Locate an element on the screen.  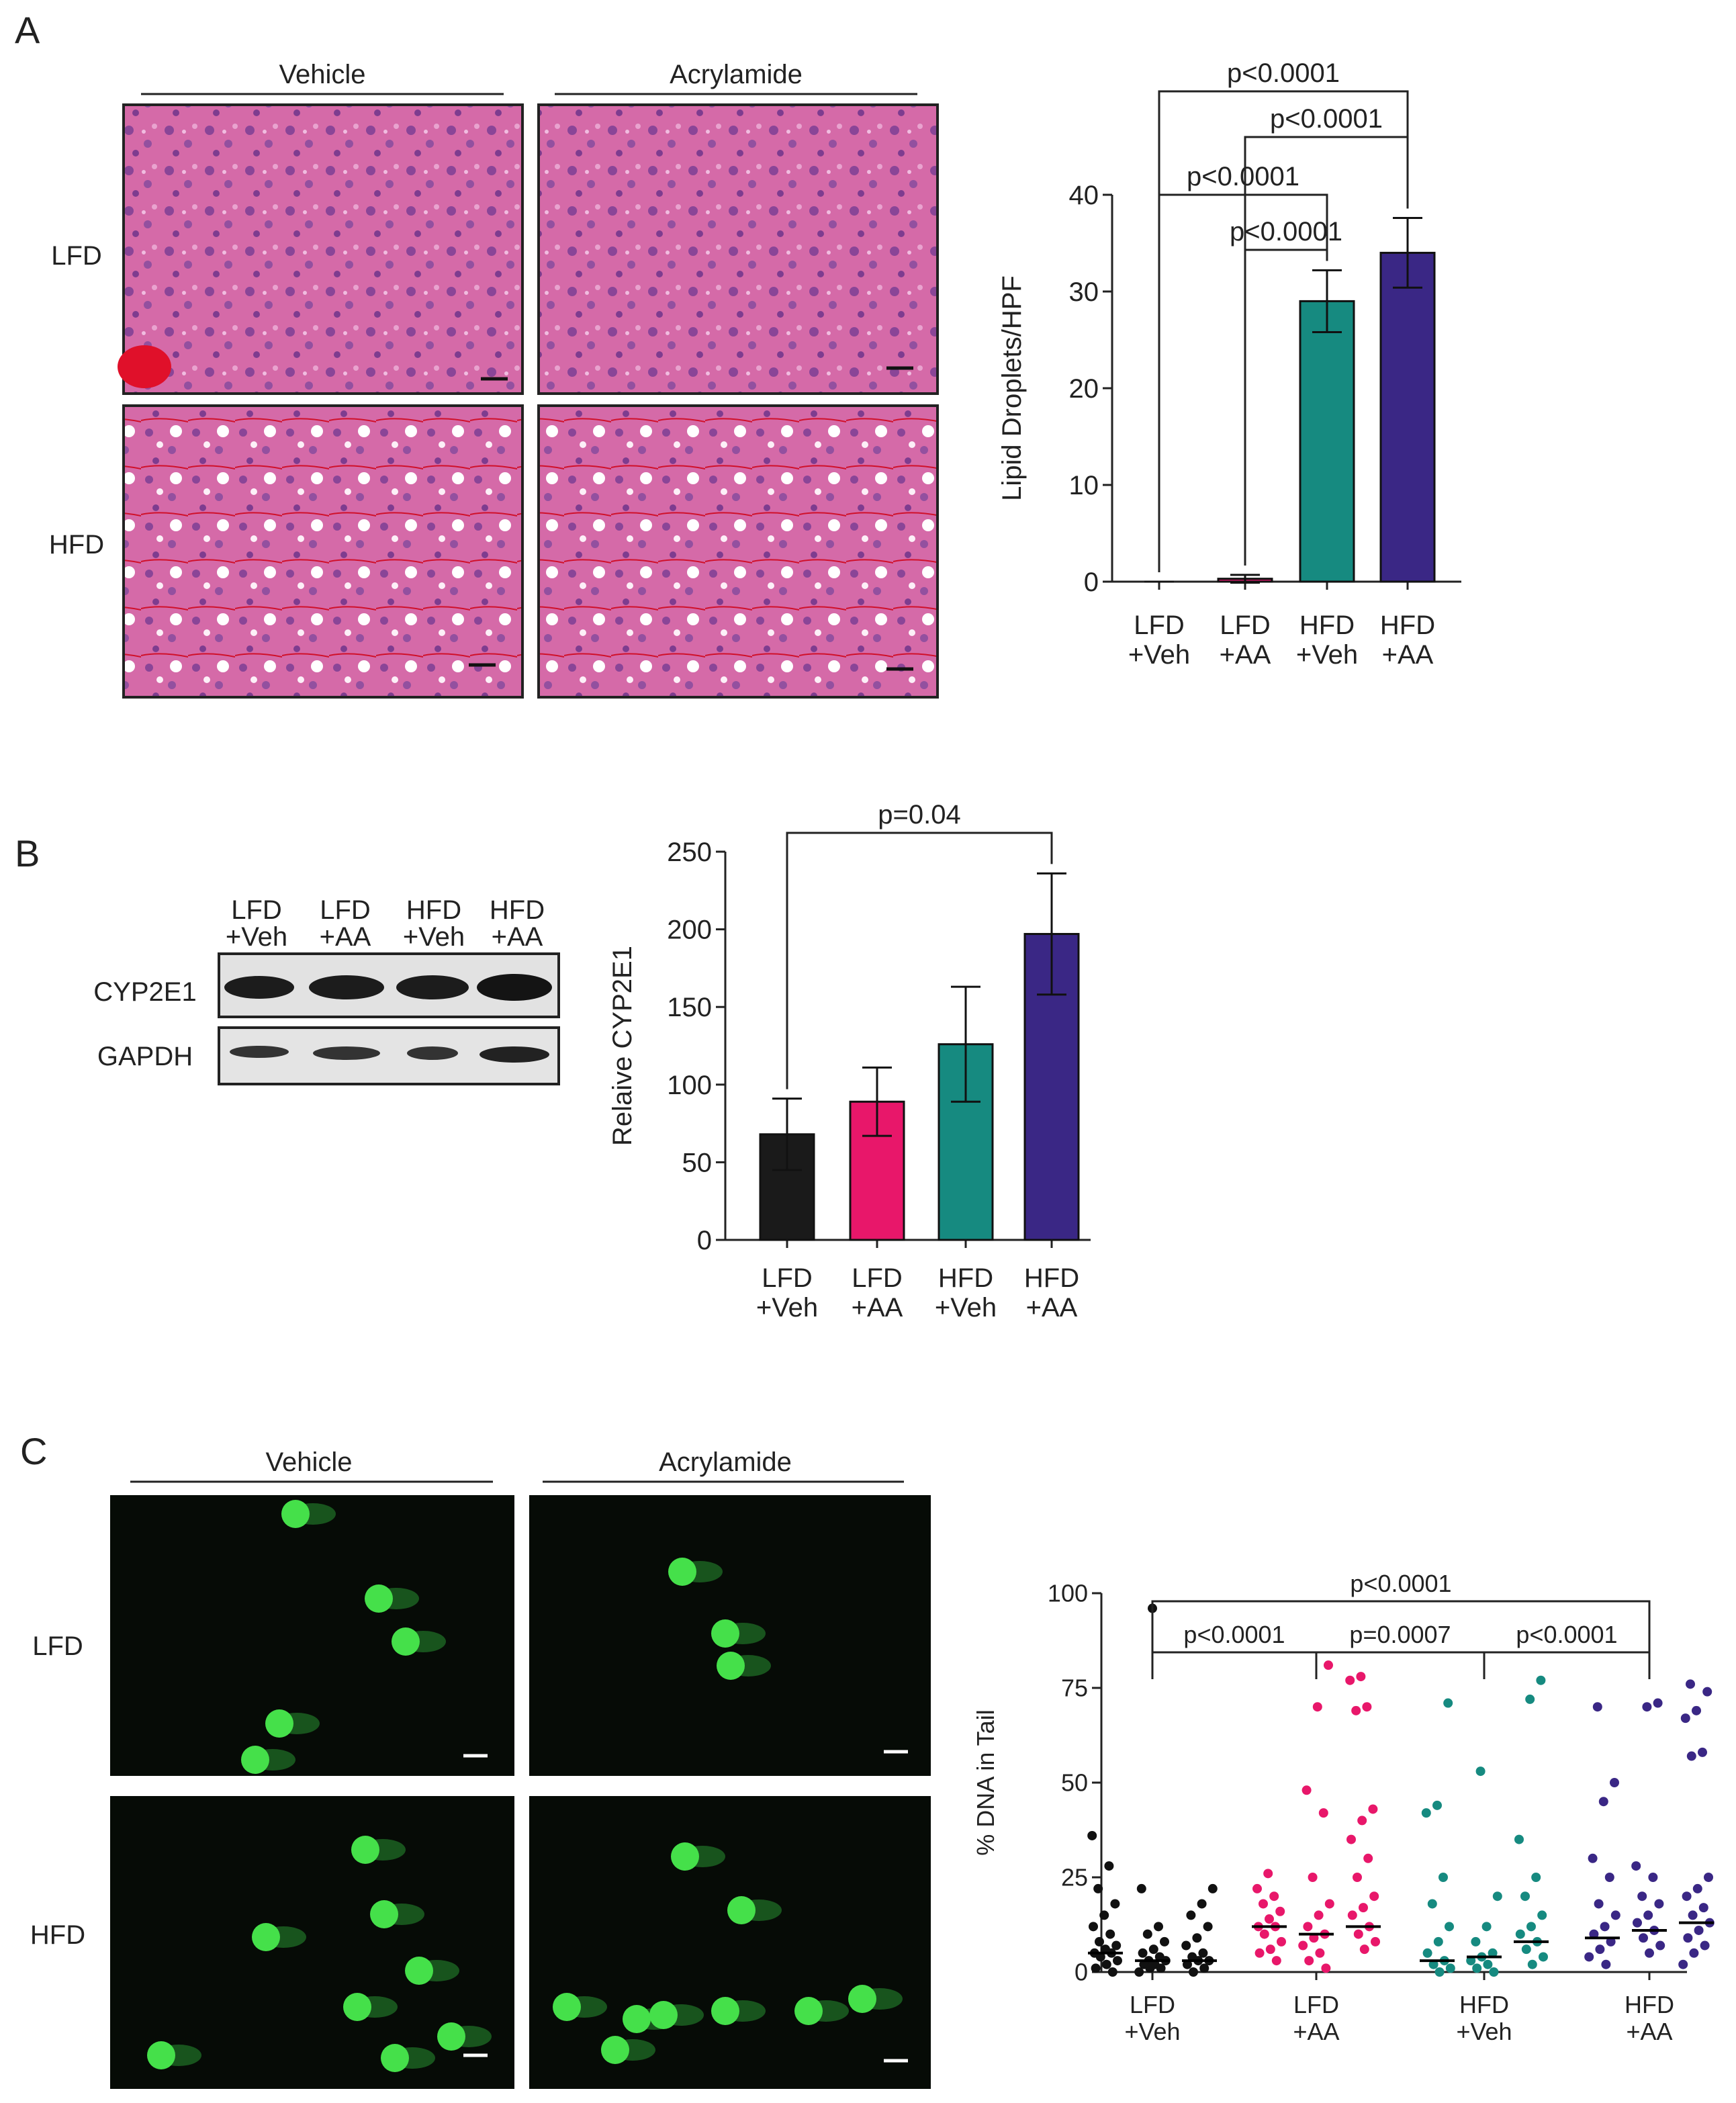
comet-image is located at coordinates (312, 1635).